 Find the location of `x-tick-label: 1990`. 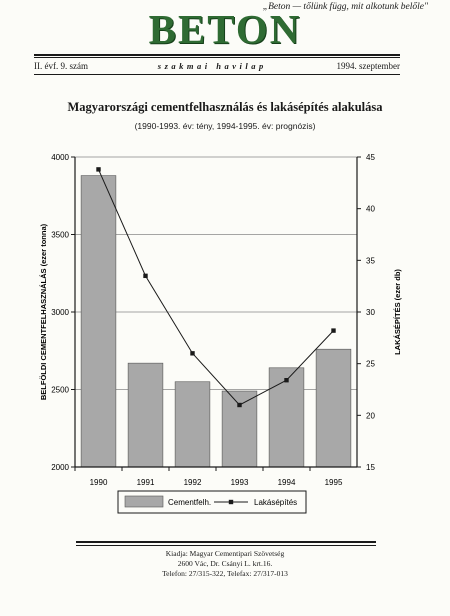

x-tick-label: 1990 is located at coordinates (99, 482).